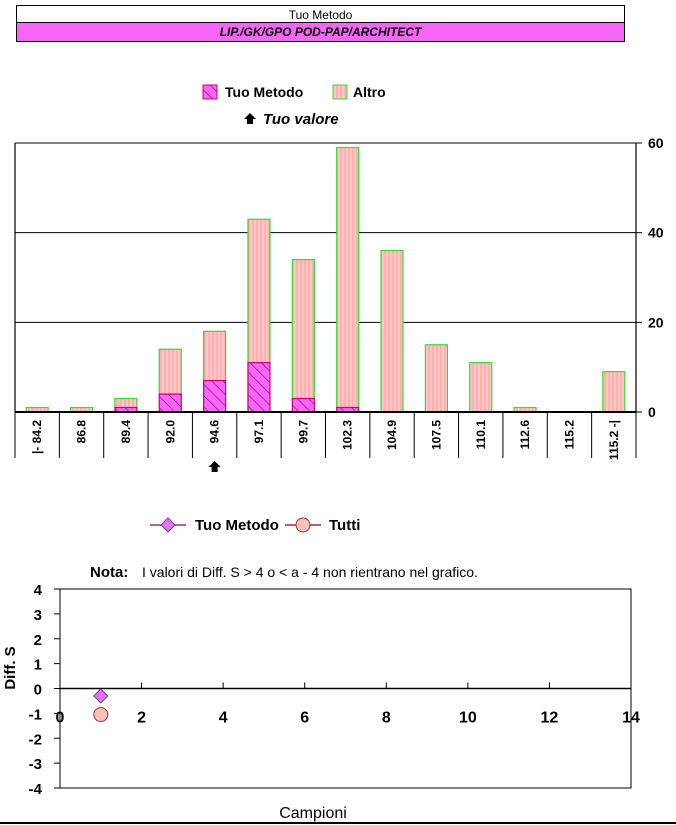 The width and height of the screenshot is (676, 825). Describe the element at coordinates (348, 435) in the screenshot. I see `histogram-category-label: 102.3` at that location.